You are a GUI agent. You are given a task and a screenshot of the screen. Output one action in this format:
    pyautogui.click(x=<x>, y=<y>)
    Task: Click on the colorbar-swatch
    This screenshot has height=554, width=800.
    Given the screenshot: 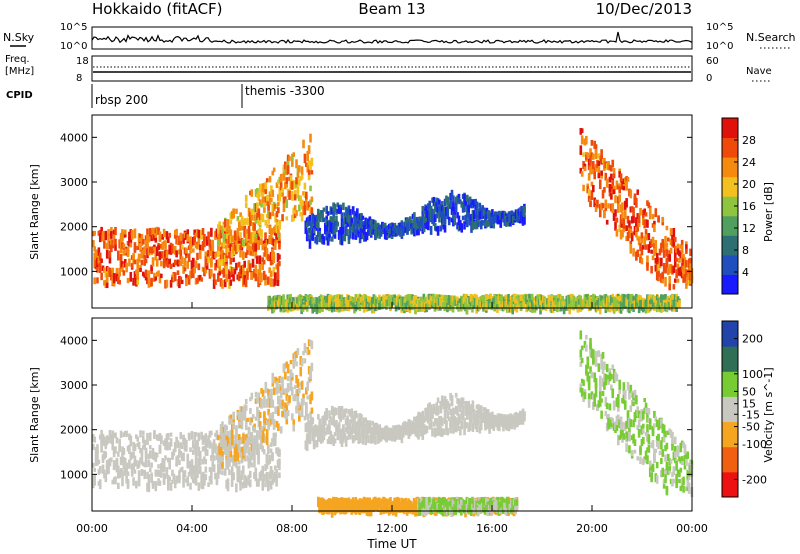 What is the action you would take?
    pyautogui.click(x=730, y=128)
    